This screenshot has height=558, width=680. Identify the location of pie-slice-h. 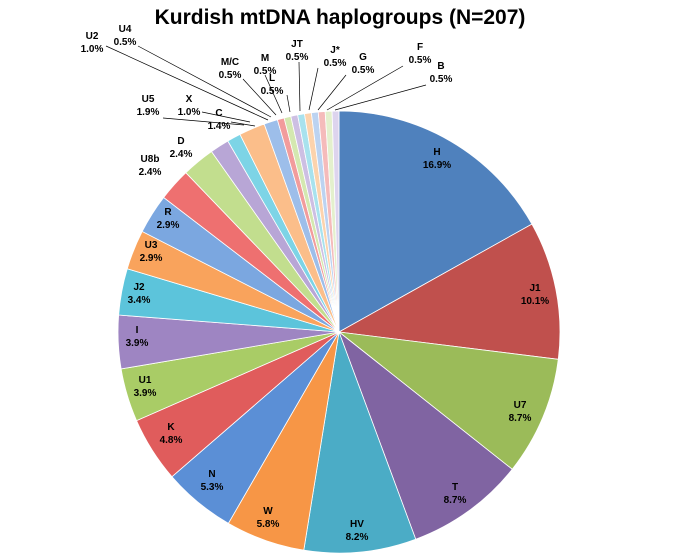
(435, 221).